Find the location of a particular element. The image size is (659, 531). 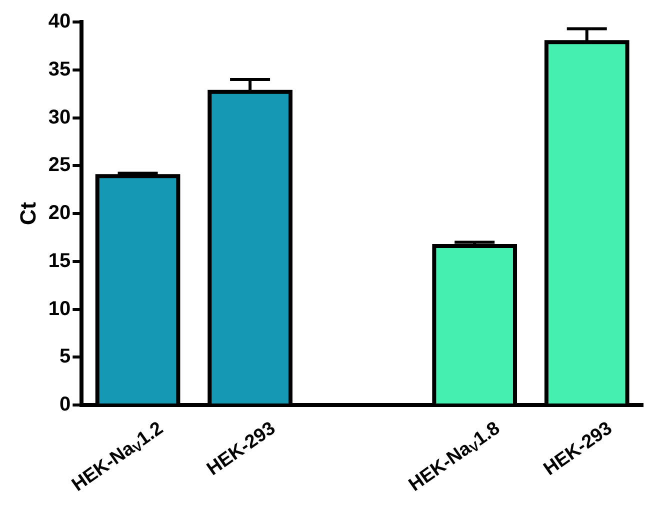

y-tick-label: 25 is located at coordinates (59, 165).